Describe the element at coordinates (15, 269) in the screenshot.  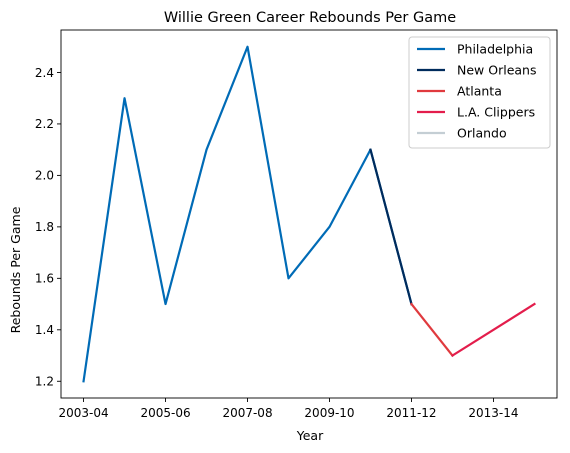
I see `y-axis-label: Rebounds Per Game` at that location.